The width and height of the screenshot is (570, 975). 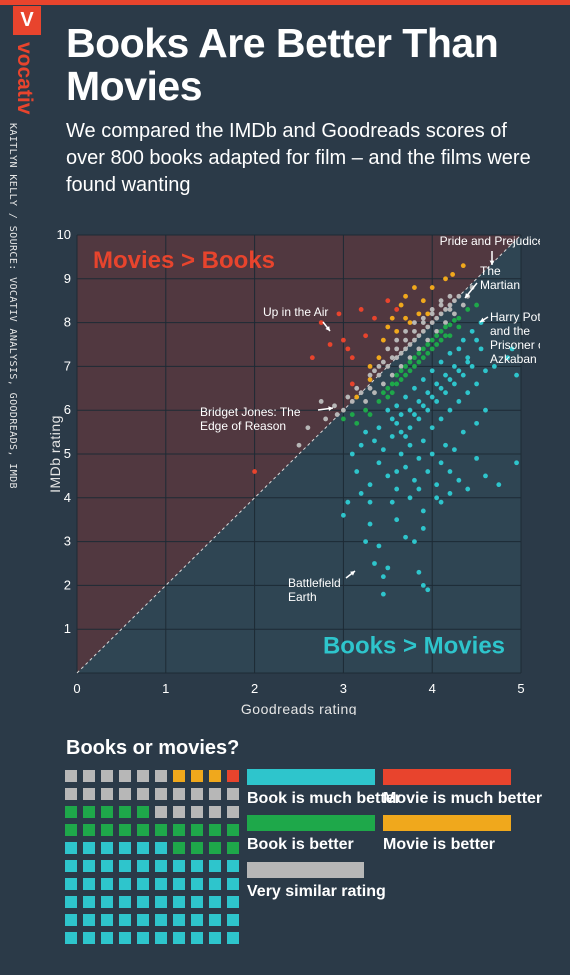 I want to click on legend-similar: Very similar rating, so click(x=316, y=891).